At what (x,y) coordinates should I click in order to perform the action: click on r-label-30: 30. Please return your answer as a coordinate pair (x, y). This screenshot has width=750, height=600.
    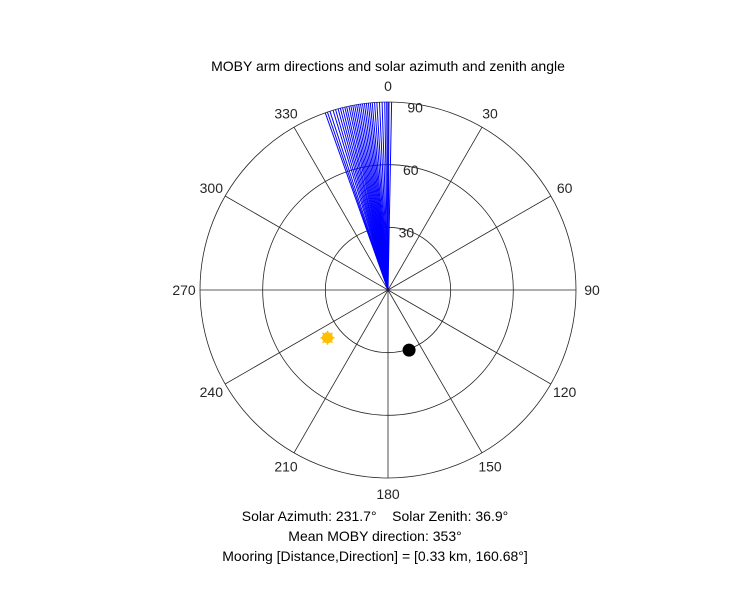
    Looking at the image, I should click on (407, 232).